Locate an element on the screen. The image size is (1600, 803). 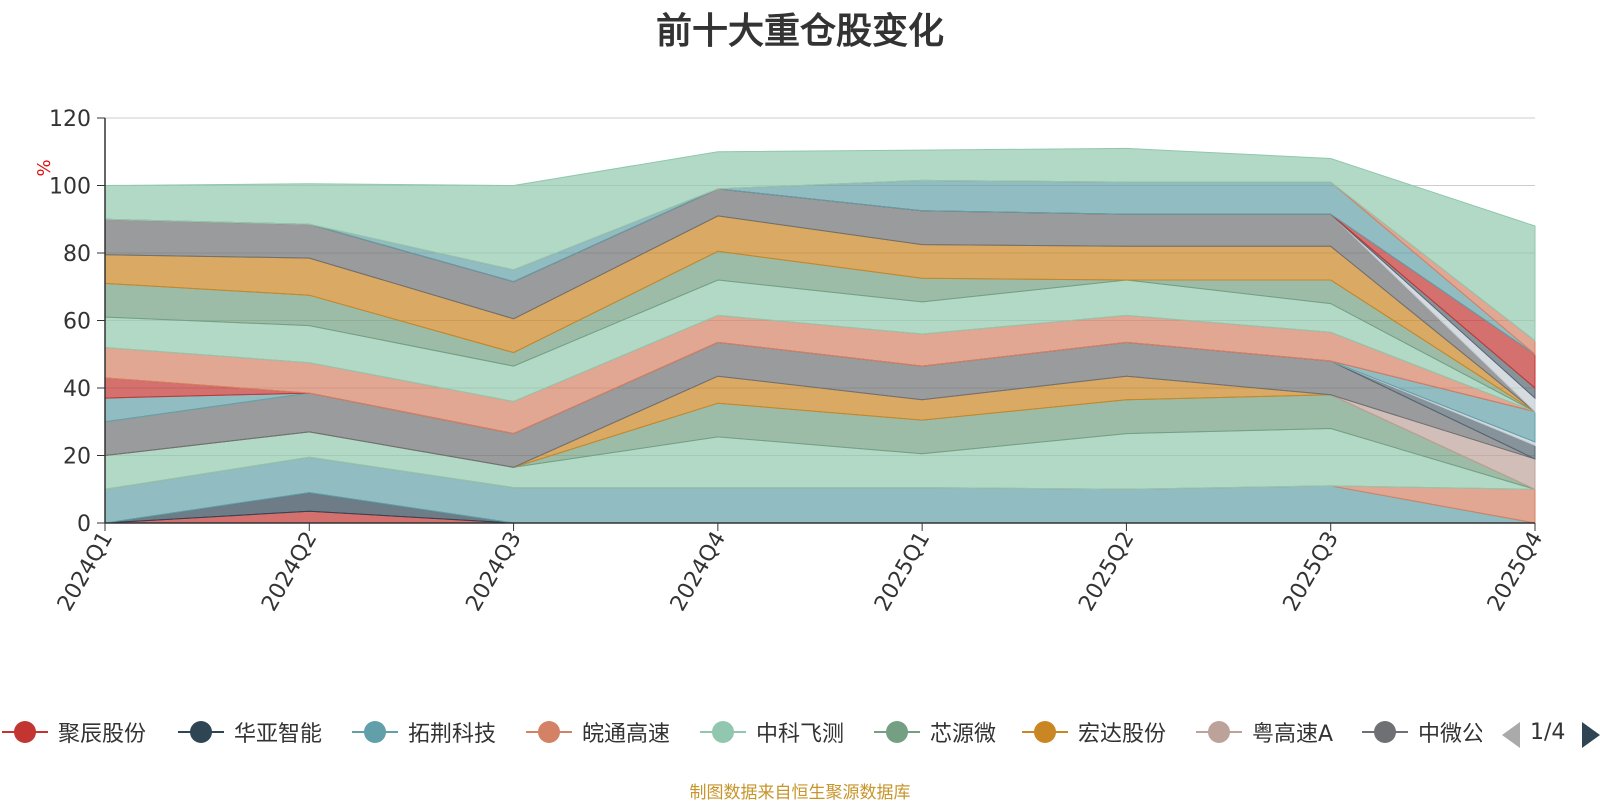
legend-label: 粤高速A is located at coordinates (1293, 734).